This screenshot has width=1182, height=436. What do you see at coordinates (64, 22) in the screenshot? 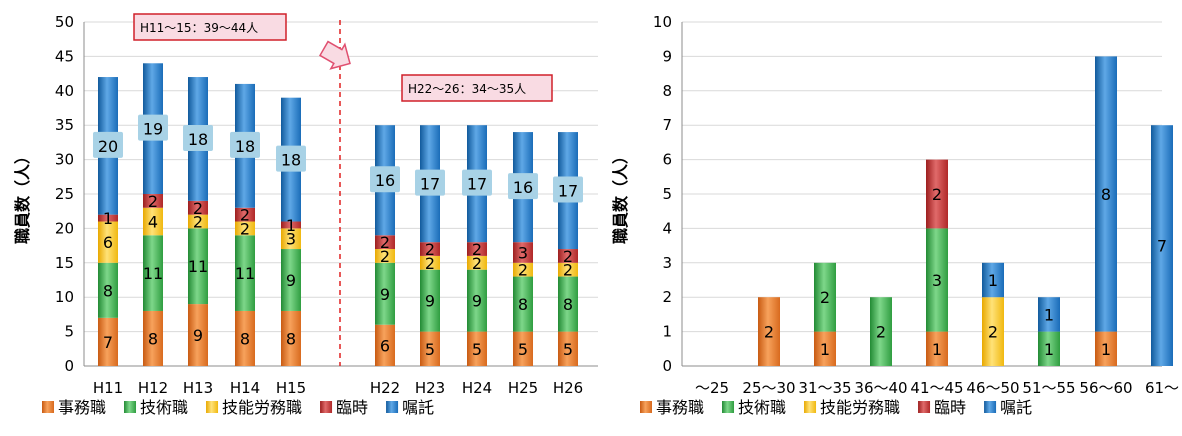
I see `y-tick-label: 50` at bounding box center [64, 22].